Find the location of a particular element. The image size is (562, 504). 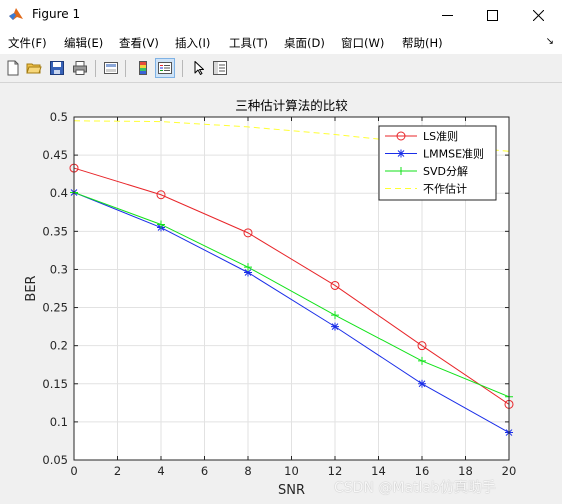

y-tick-label: 0.25 is located at coordinates (55, 308).